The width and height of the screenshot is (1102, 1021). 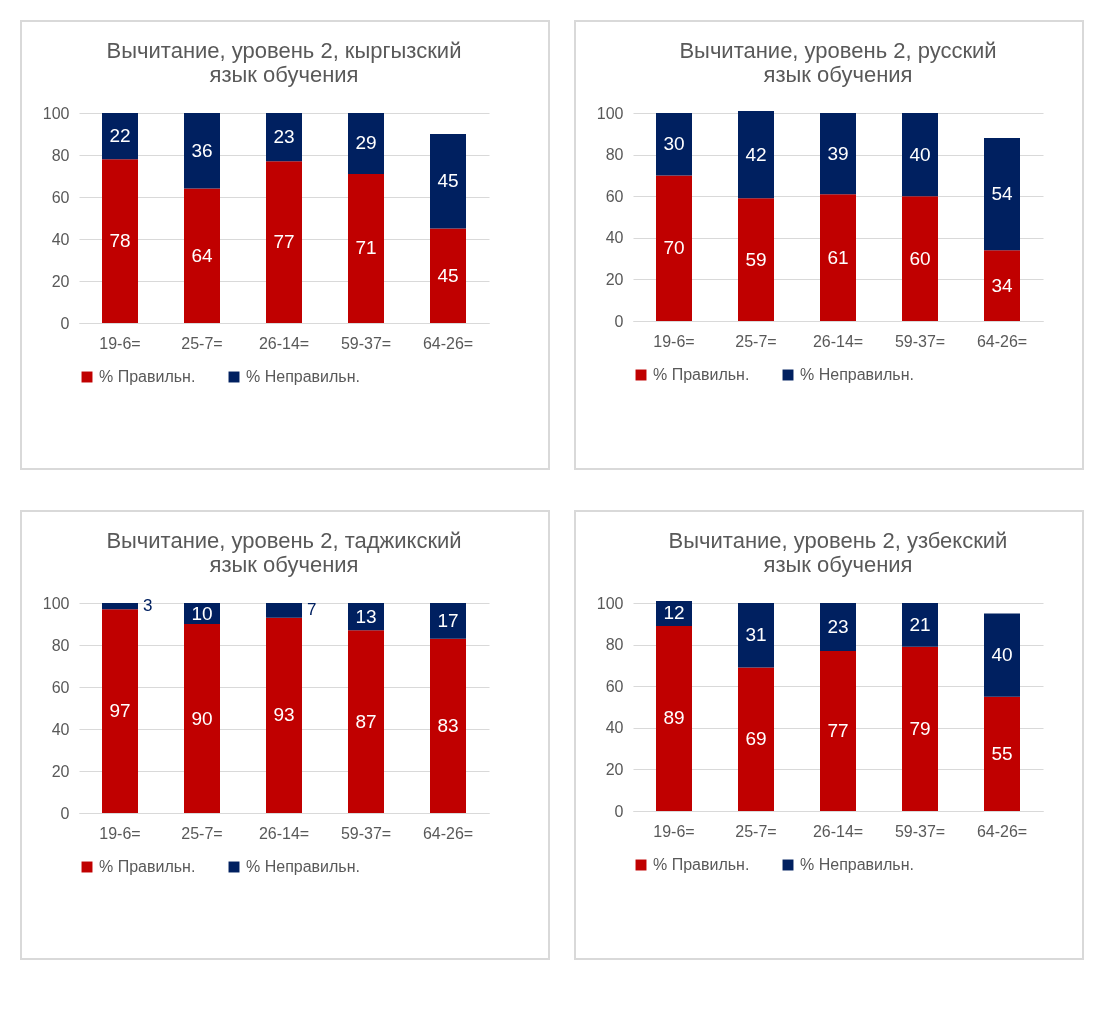 I want to click on data-label: 12, so click(x=674, y=613).